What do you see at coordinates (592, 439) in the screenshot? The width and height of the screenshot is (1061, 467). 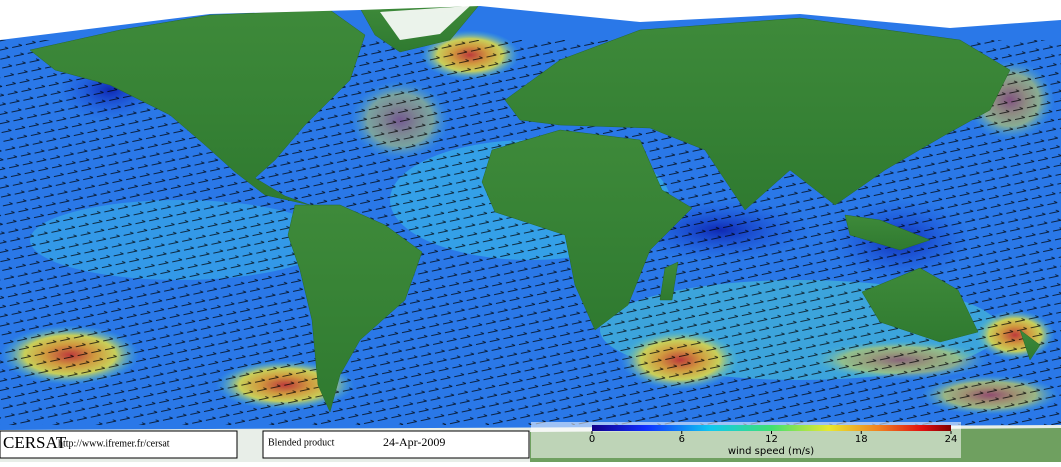 I see `colorbar-tick-label: 0` at bounding box center [592, 439].